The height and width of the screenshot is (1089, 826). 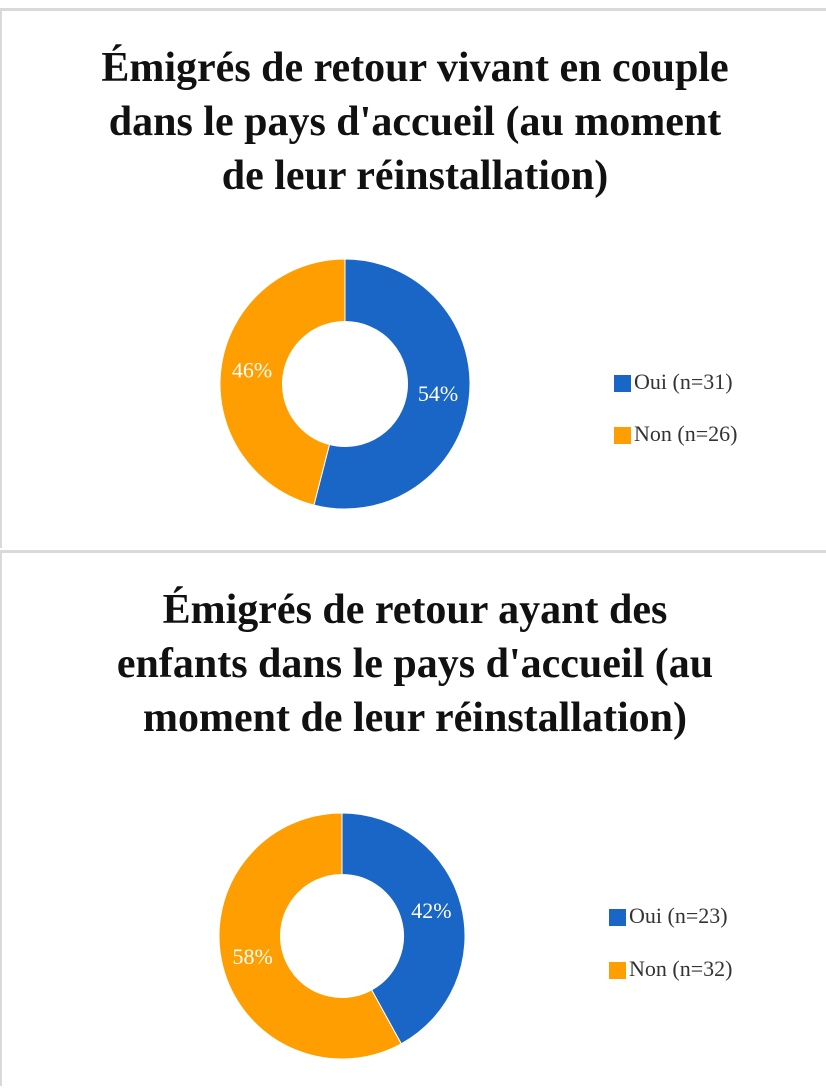 I want to click on legend-label: Non (n=26), so click(x=685, y=433).